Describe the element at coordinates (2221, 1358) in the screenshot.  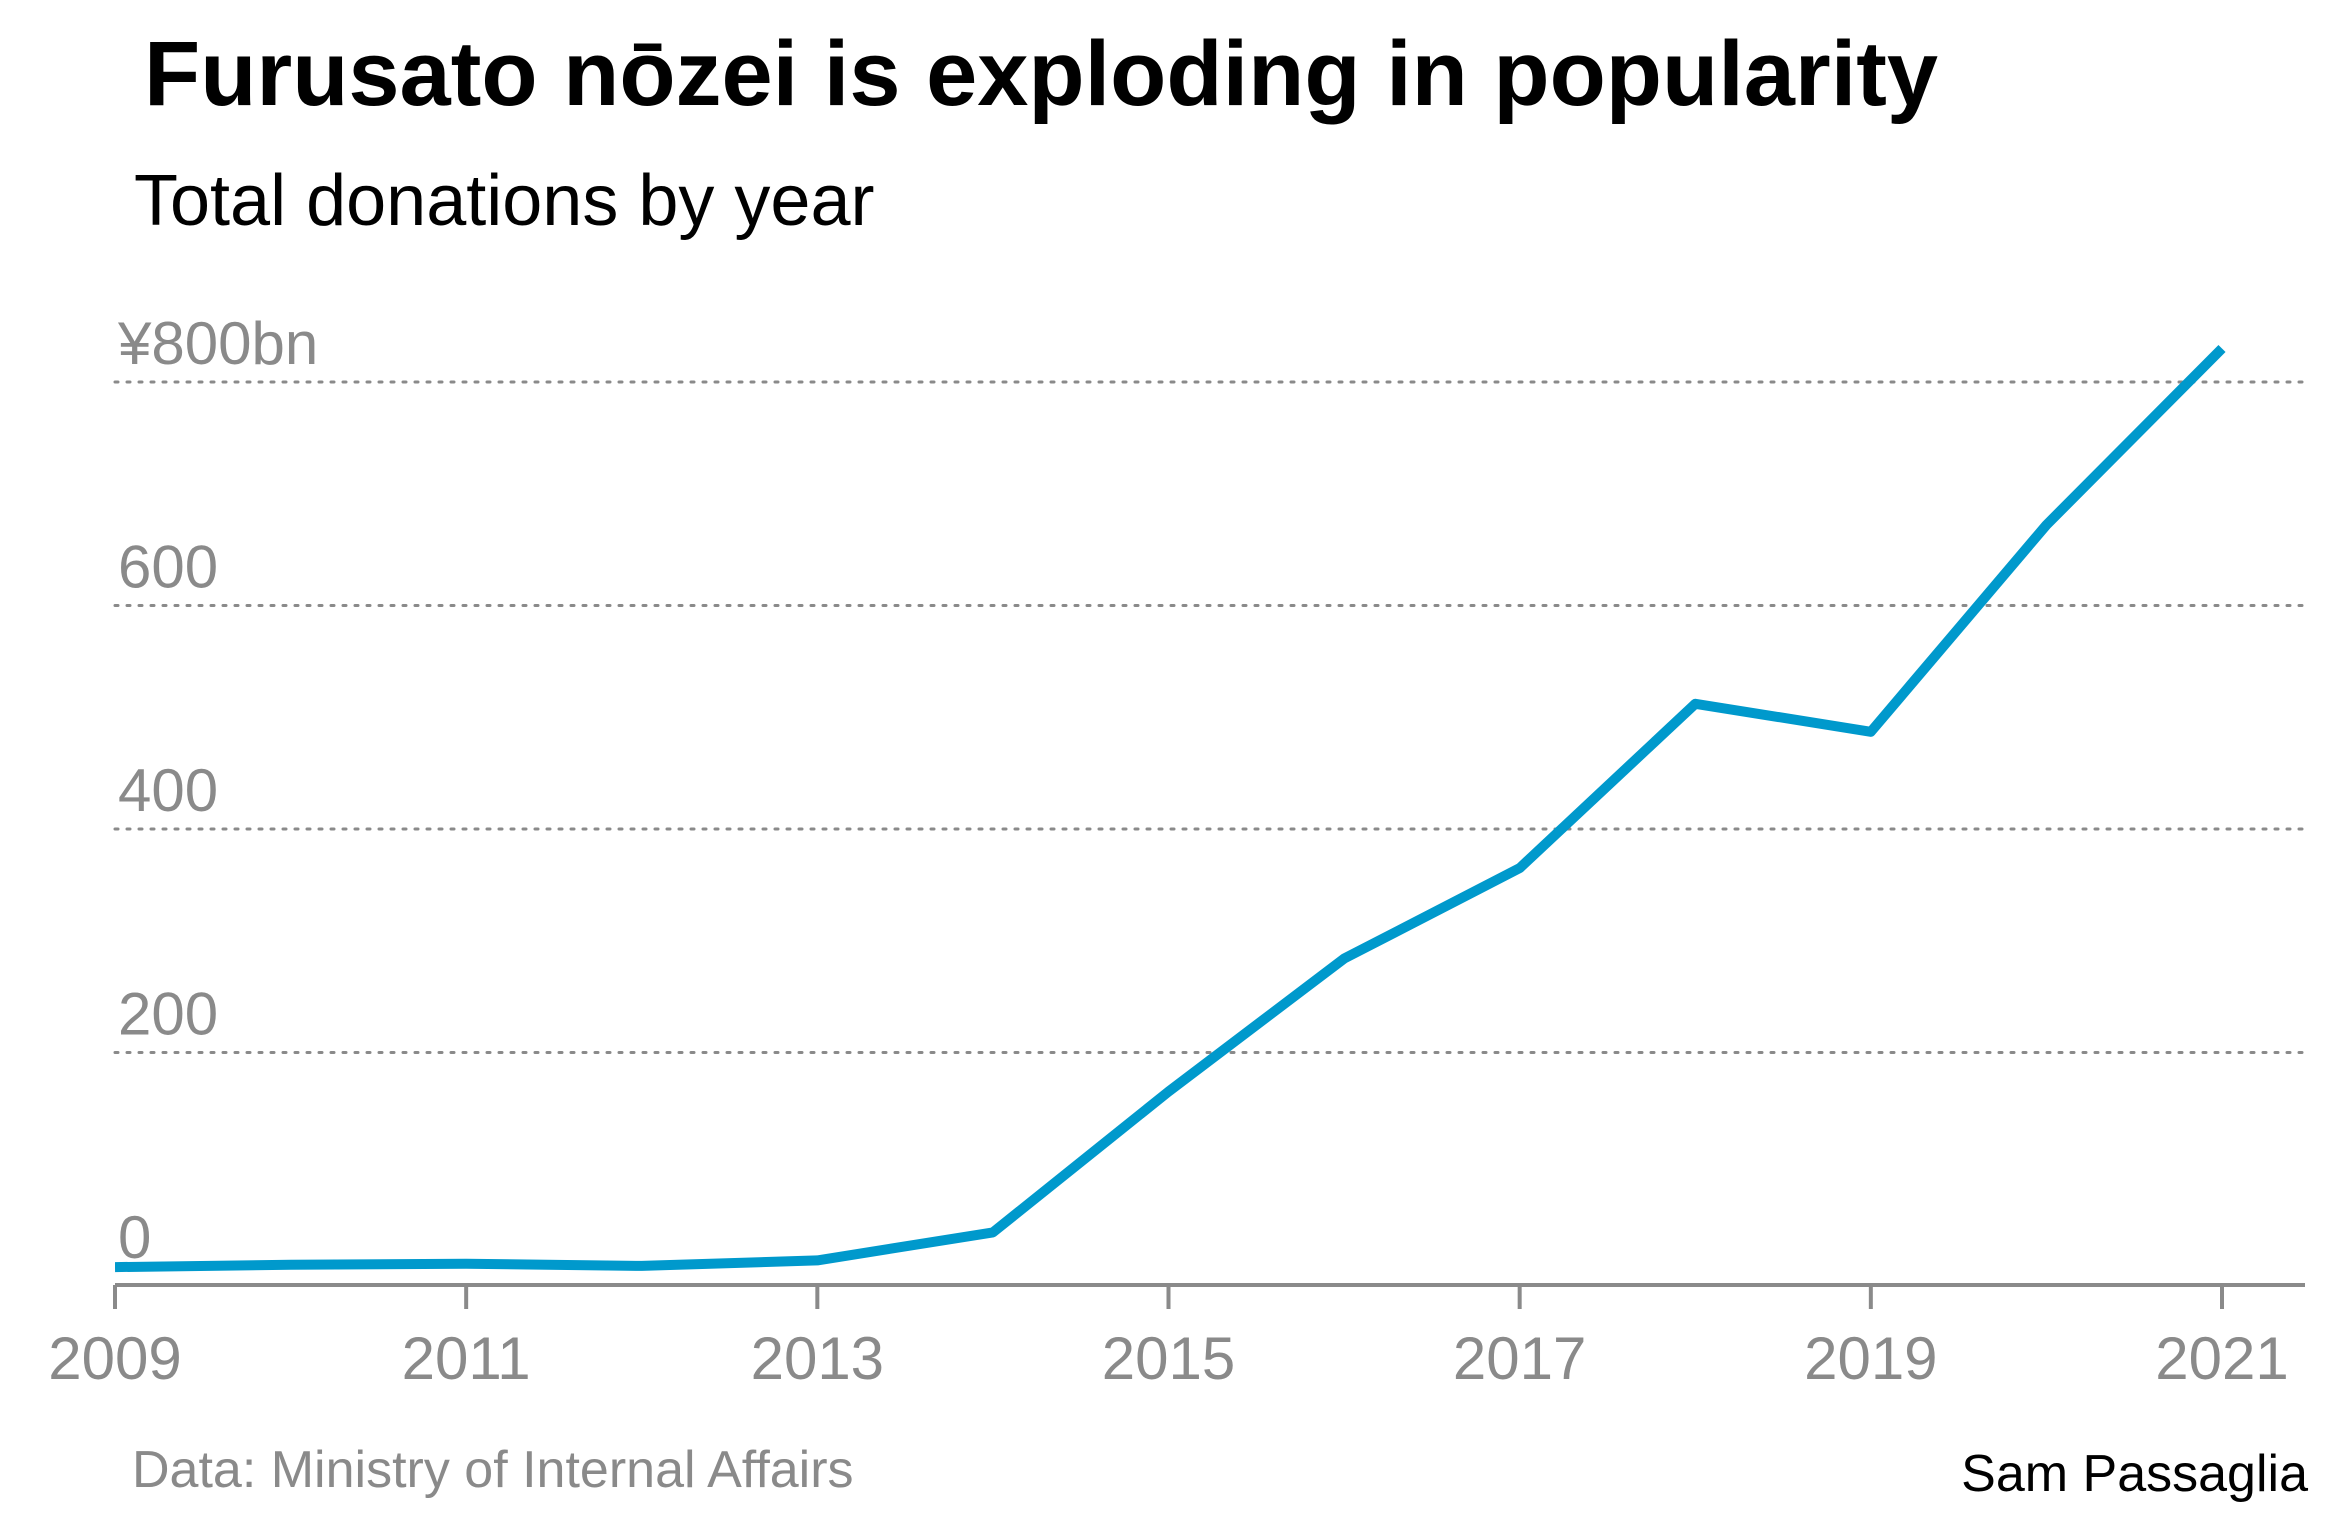
I see `x-tick-label-2021: 2021` at that location.